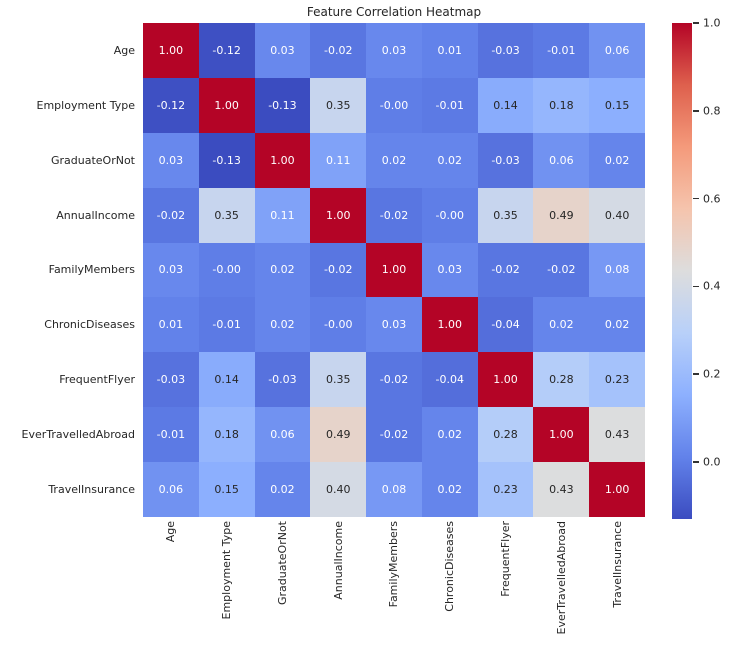 The width and height of the screenshot is (736, 664). I want to click on y-axis-tick-label: ChronicDiseases, so click(89, 325).